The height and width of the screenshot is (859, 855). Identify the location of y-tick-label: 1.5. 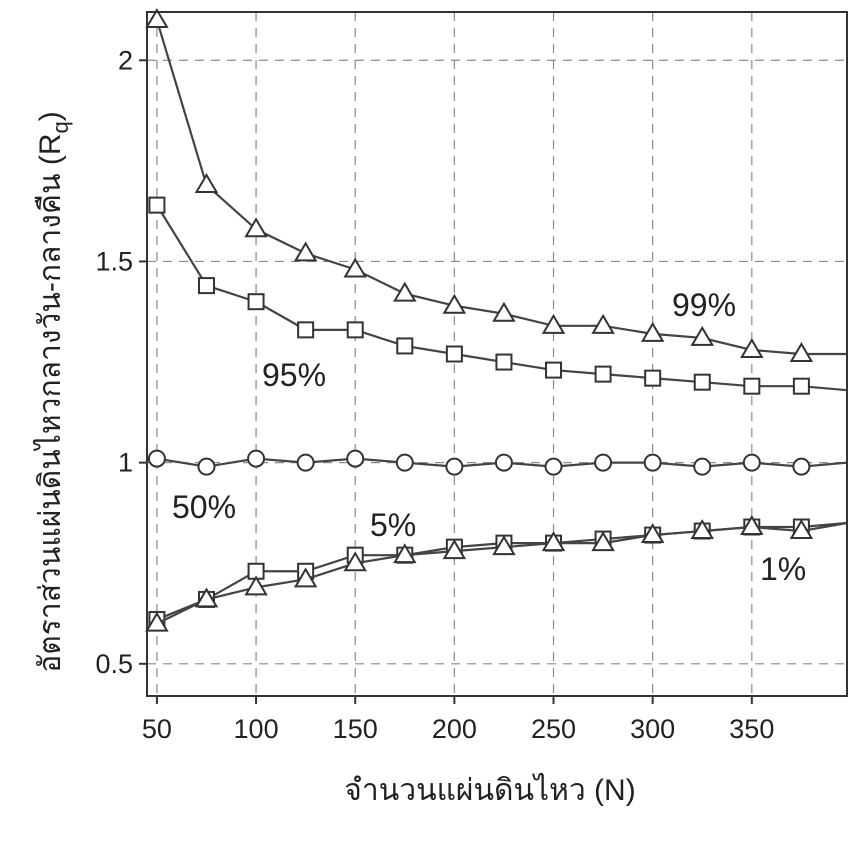
(114, 261).